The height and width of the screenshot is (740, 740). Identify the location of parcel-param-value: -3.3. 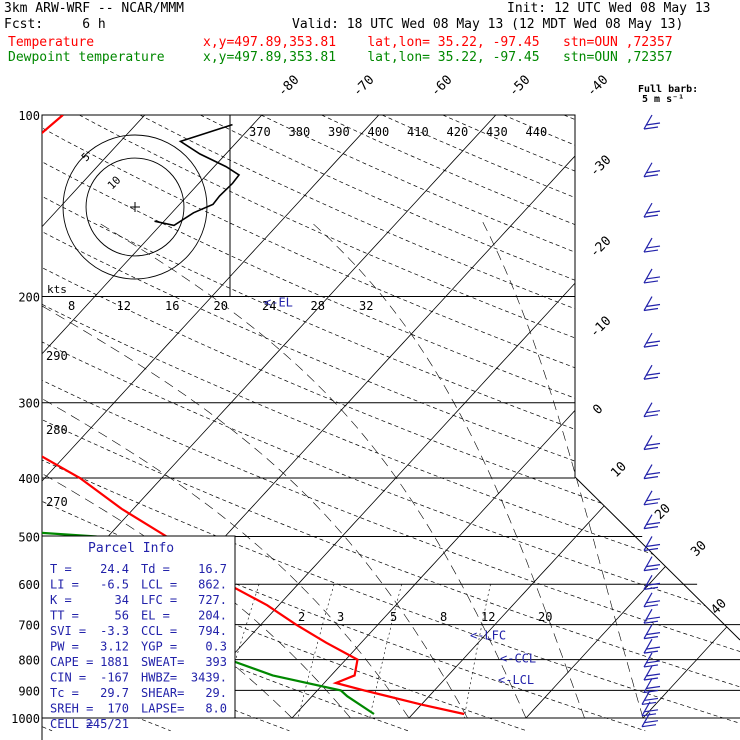
(114, 631).